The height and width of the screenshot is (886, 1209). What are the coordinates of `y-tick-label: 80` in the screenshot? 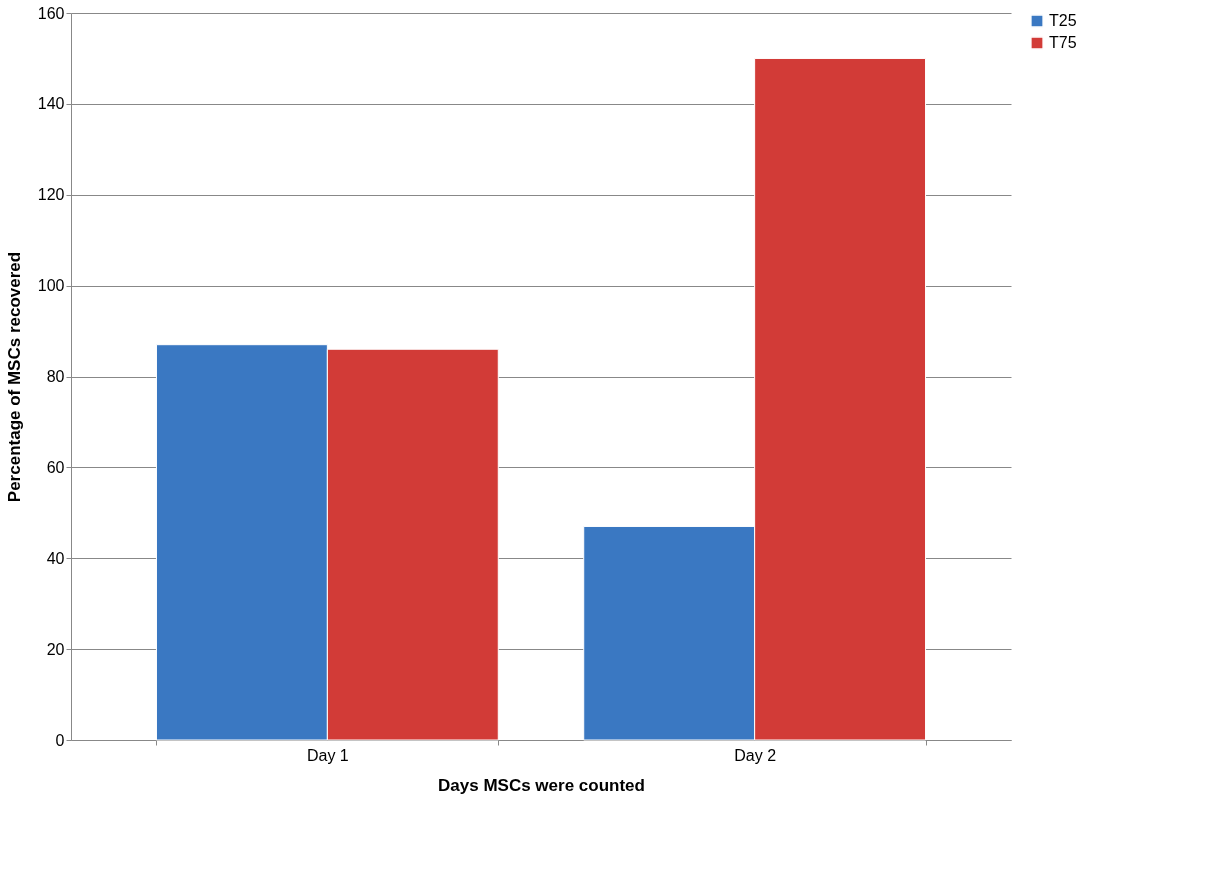 It's located at (55, 376).